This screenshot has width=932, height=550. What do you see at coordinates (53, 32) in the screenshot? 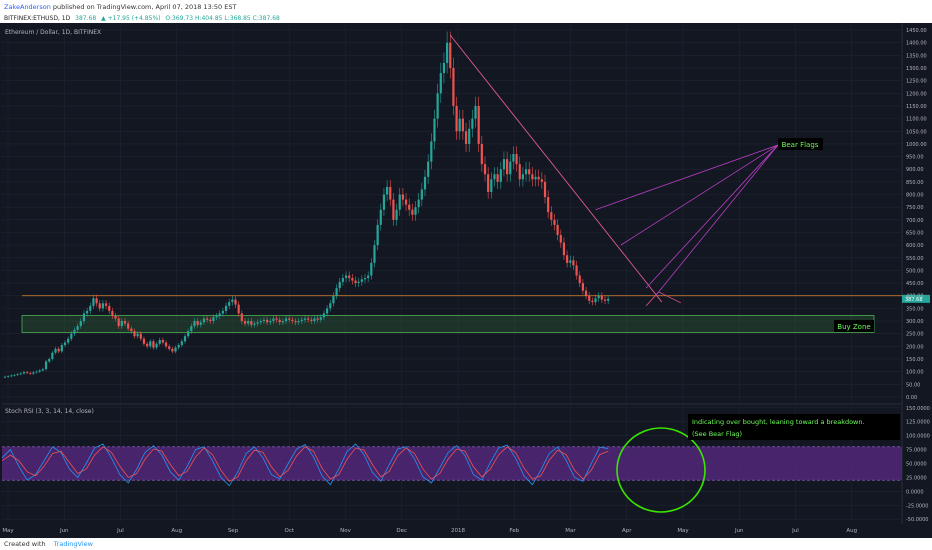
I see `chart-title: Ethereum / Dollar, 1D, BITFINEX` at bounding box center [53, 32].